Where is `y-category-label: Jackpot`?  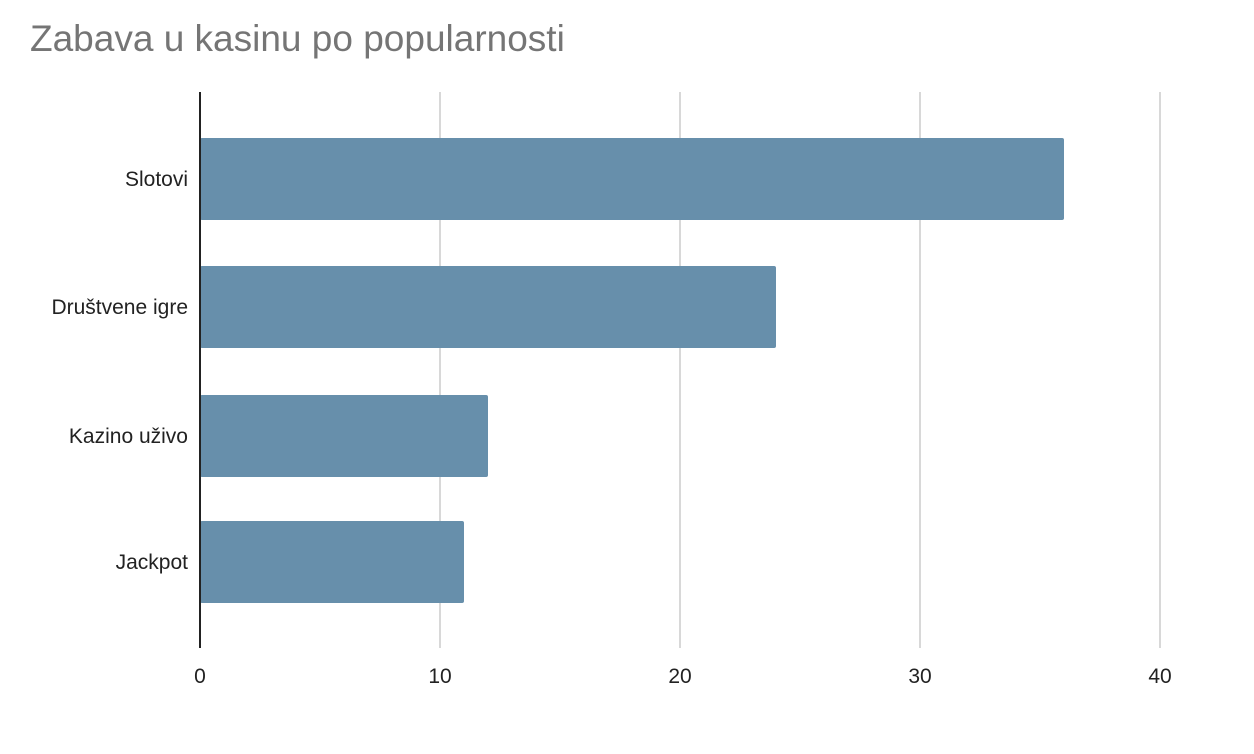 y-category-label: Jackpot is located at coordinates (152, 562).